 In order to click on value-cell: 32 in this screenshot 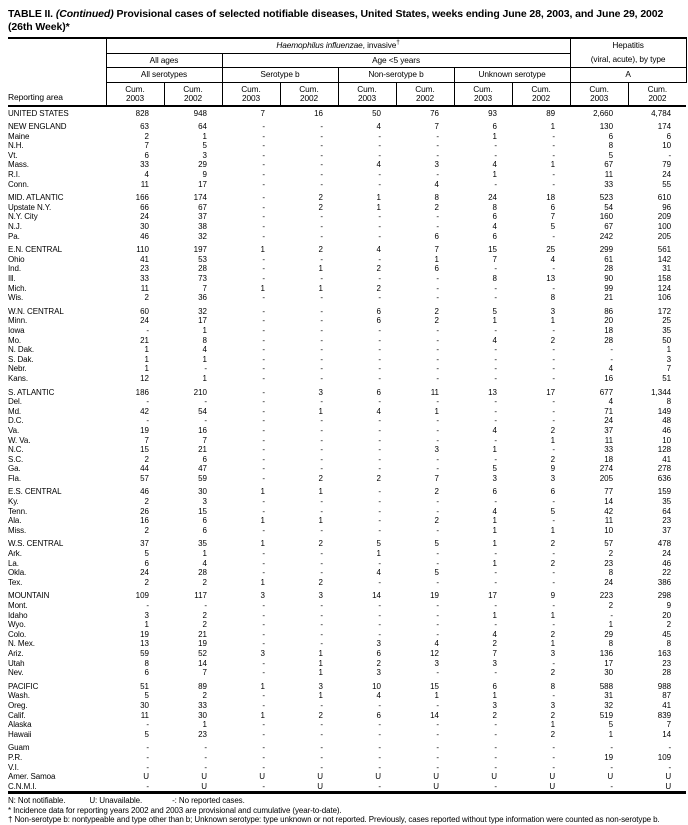, I will do `click(202, 311)`.